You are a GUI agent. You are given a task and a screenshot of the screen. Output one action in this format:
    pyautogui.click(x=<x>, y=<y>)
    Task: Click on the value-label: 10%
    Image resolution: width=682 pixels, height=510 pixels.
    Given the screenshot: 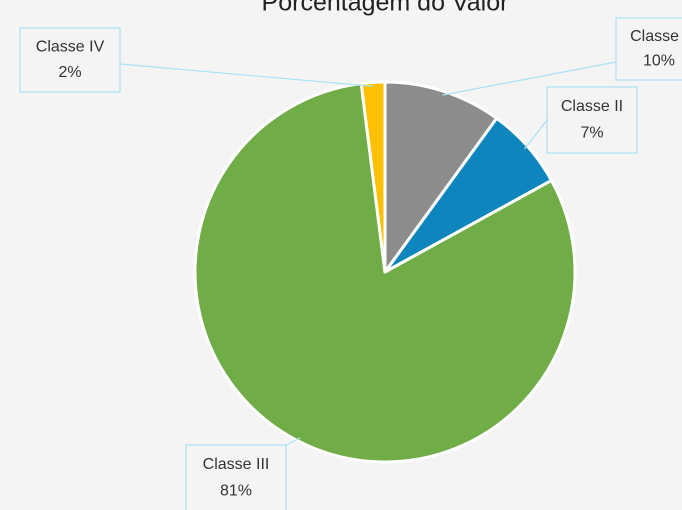 What is the action you would take?
    pyautogui.click(x=659, y=61)
    